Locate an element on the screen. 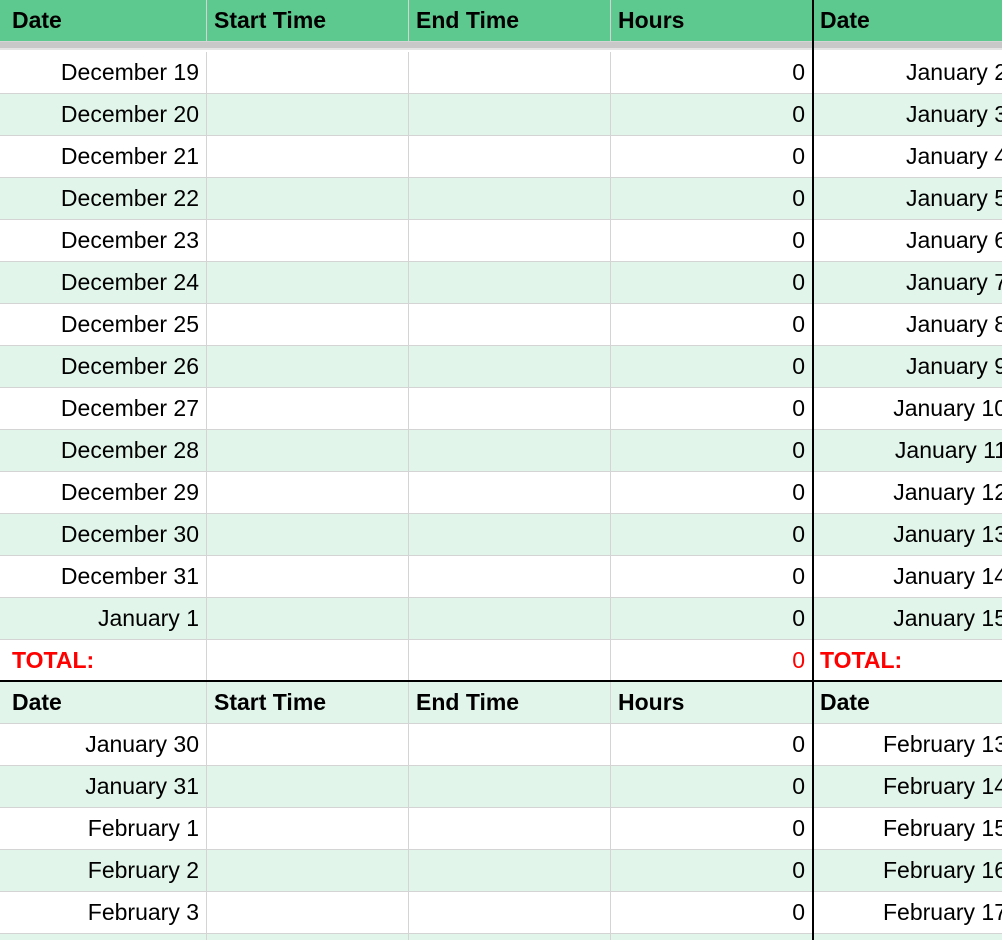 The height and width of the screenshot is (940, 1002). date-cell: December 30 is located at coordinates (106, 535).